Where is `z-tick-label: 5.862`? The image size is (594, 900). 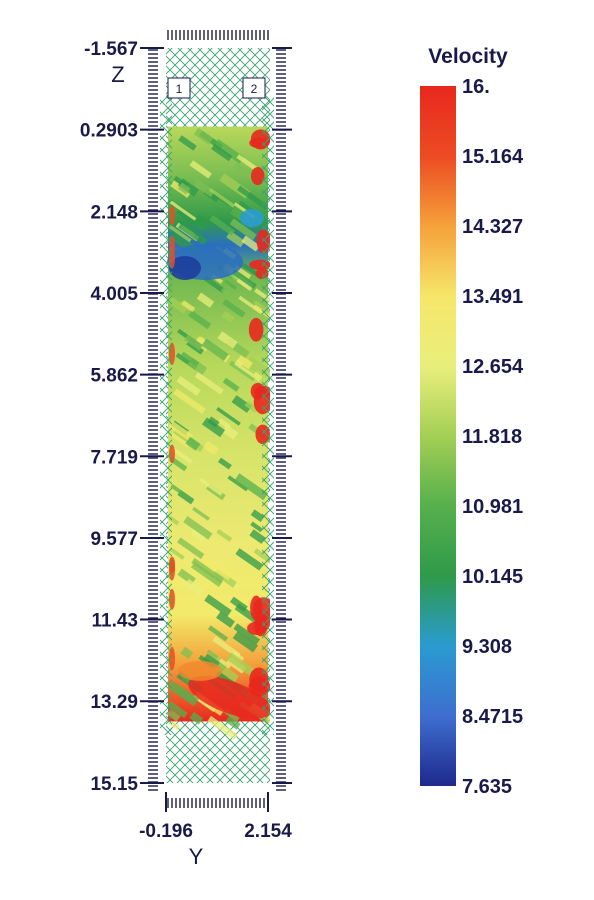 z-tick-label: 5.862 is located at coordinates (114, 376).